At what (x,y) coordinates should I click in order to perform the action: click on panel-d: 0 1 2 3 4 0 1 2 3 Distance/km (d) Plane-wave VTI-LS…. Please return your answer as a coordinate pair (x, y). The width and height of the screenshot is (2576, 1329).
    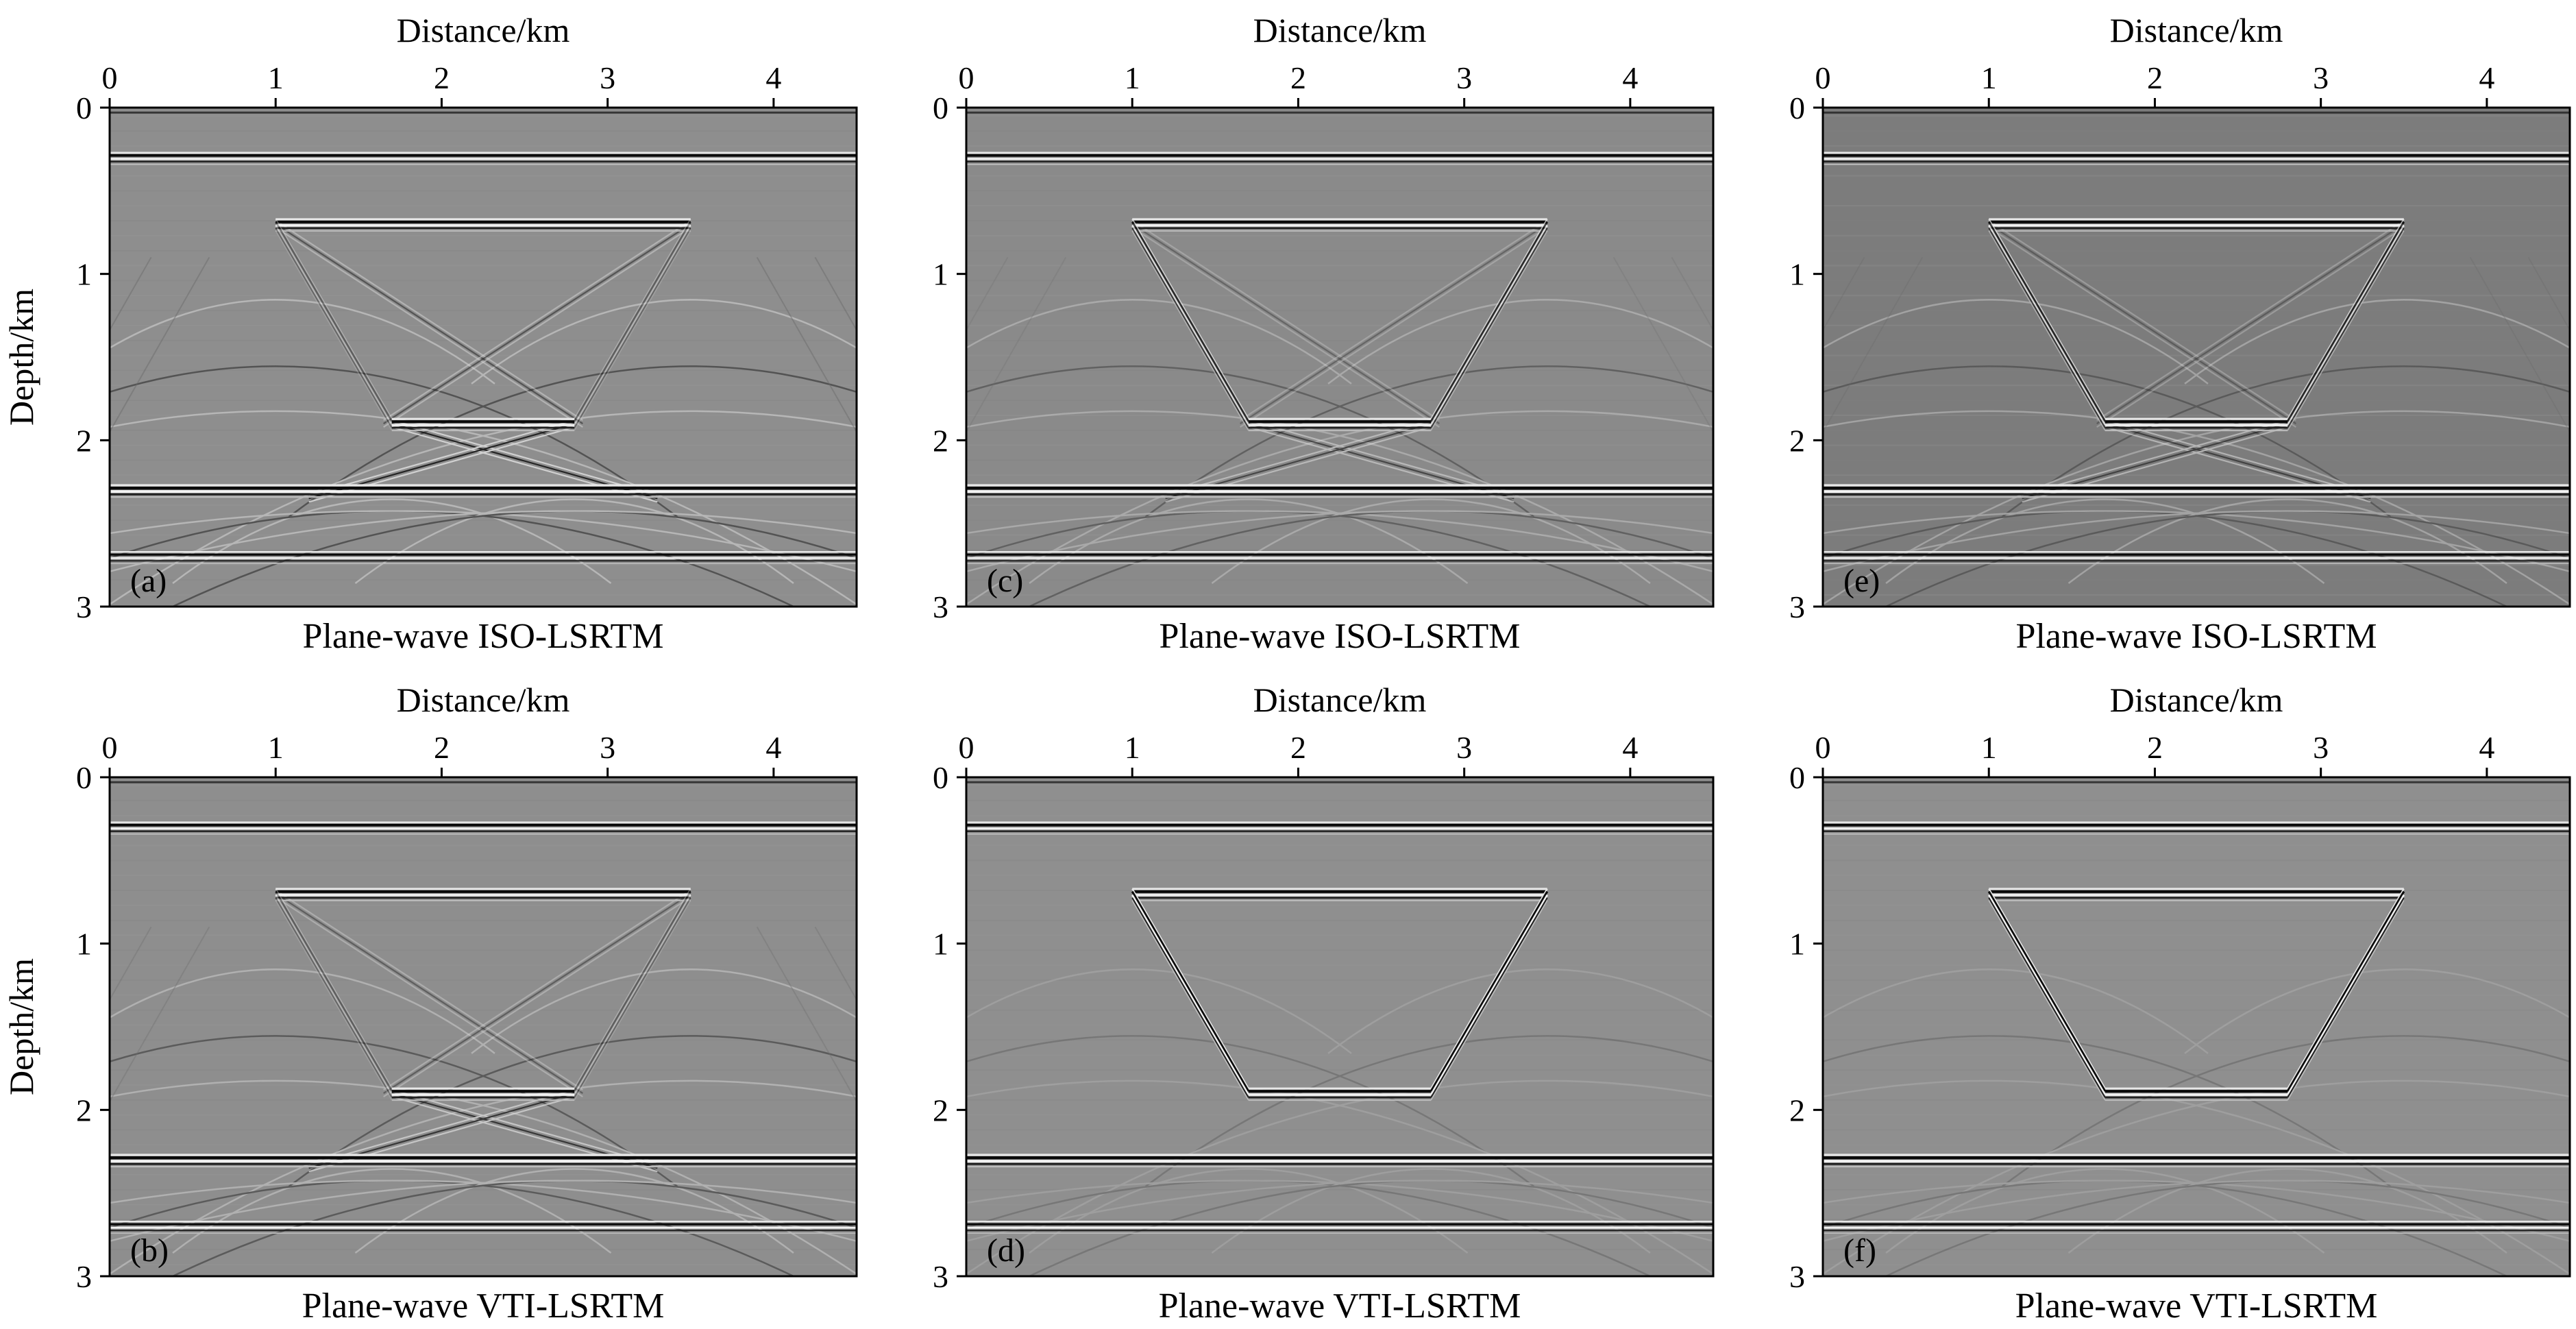
    Looking at the image, I should click on (1324, 1004).